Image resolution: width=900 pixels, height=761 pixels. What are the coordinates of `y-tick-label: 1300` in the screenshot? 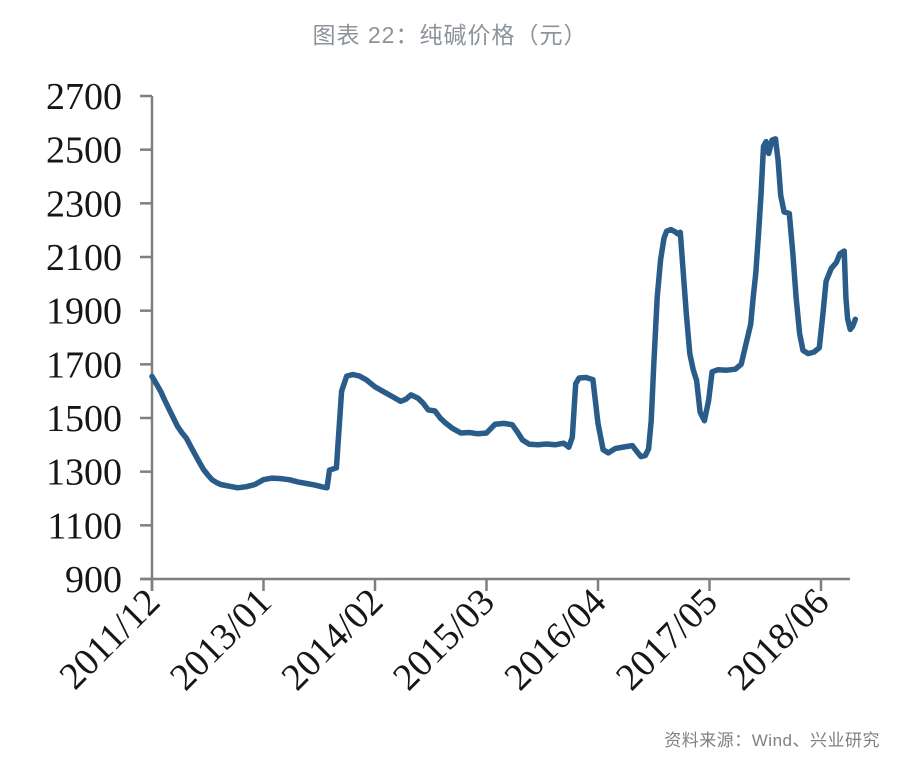 It's located at (84, 473).